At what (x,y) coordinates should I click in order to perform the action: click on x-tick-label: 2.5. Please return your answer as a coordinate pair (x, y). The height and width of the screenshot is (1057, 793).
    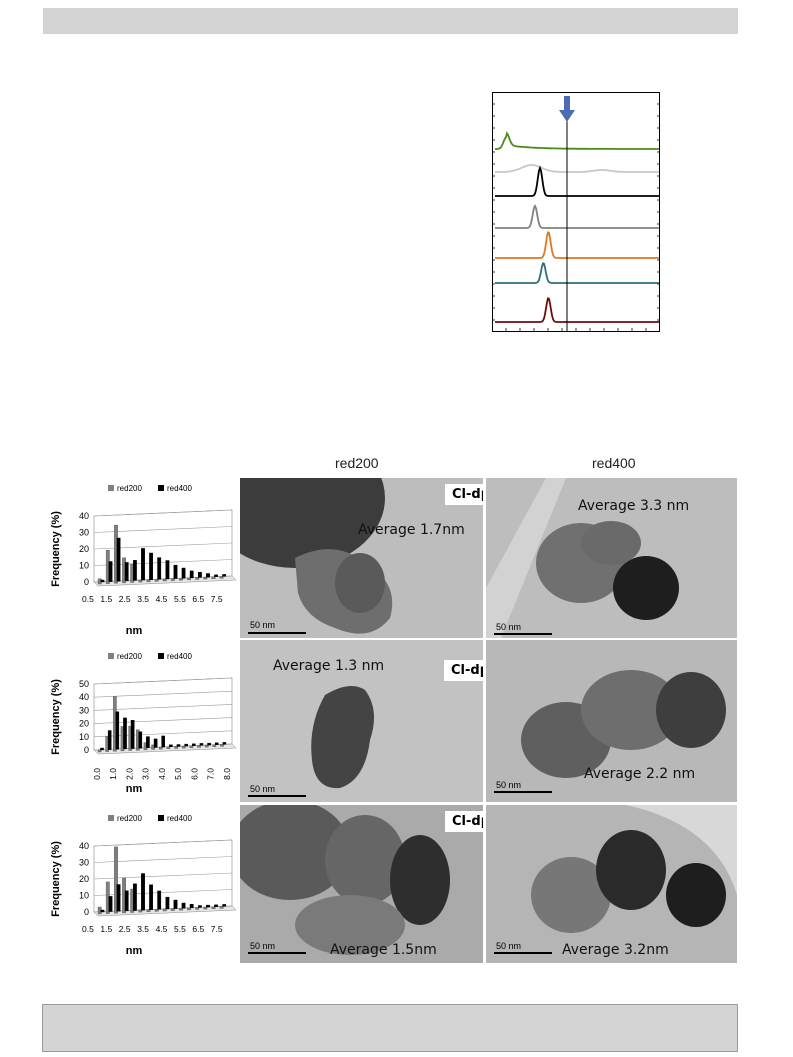
    Looking at the image, I should click on (125, 929).